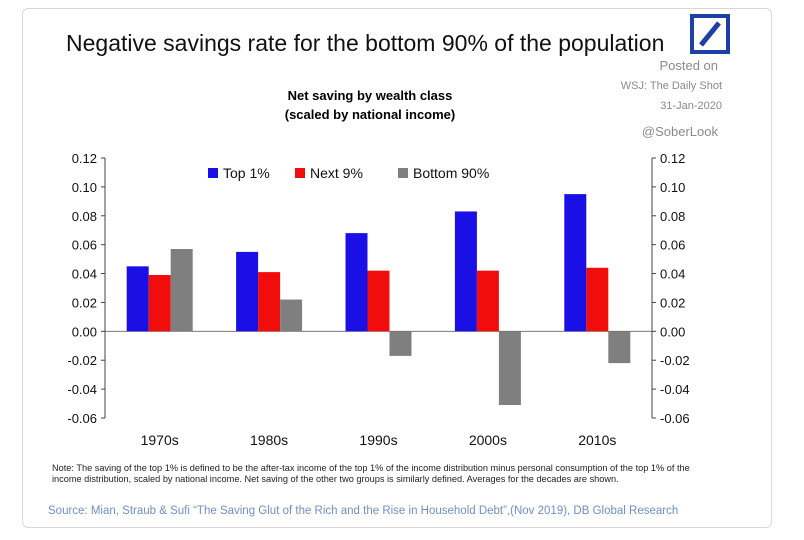  I want to click on x-tick-label: 1970s, so click(160, 440).